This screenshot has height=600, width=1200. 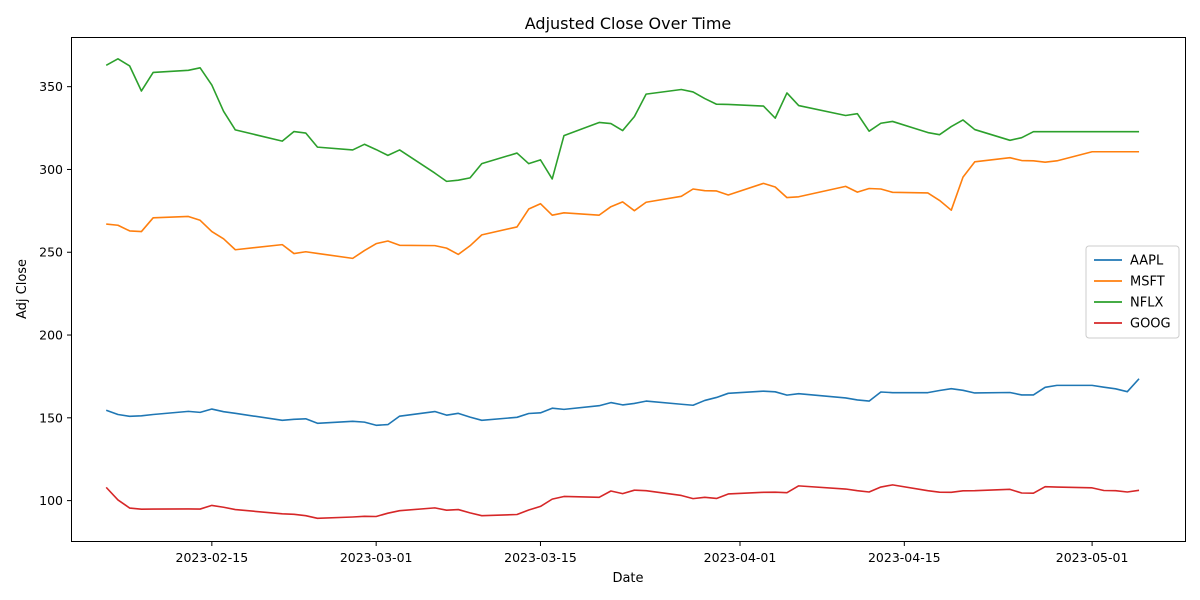 What do you see at coordinates (1146, 303) in the screenshot?
I see `legend-label-nflx: NFLX` at bounding box center [1146, 303].